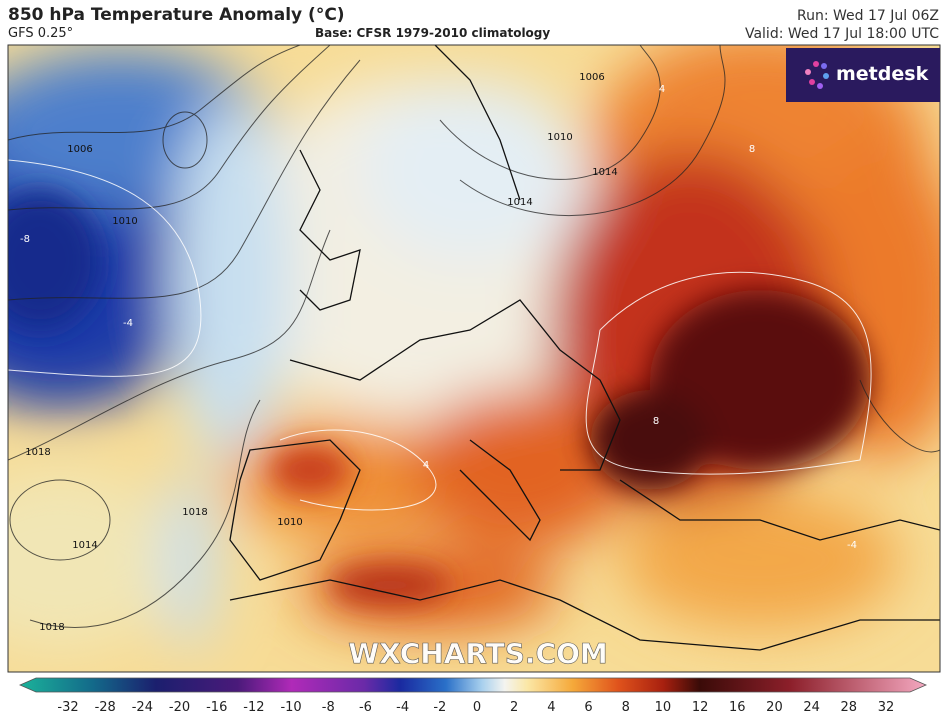 This screenshot has width=947, height=720. I want to click on colorbar-tick-label: -32, so click(67, 707).